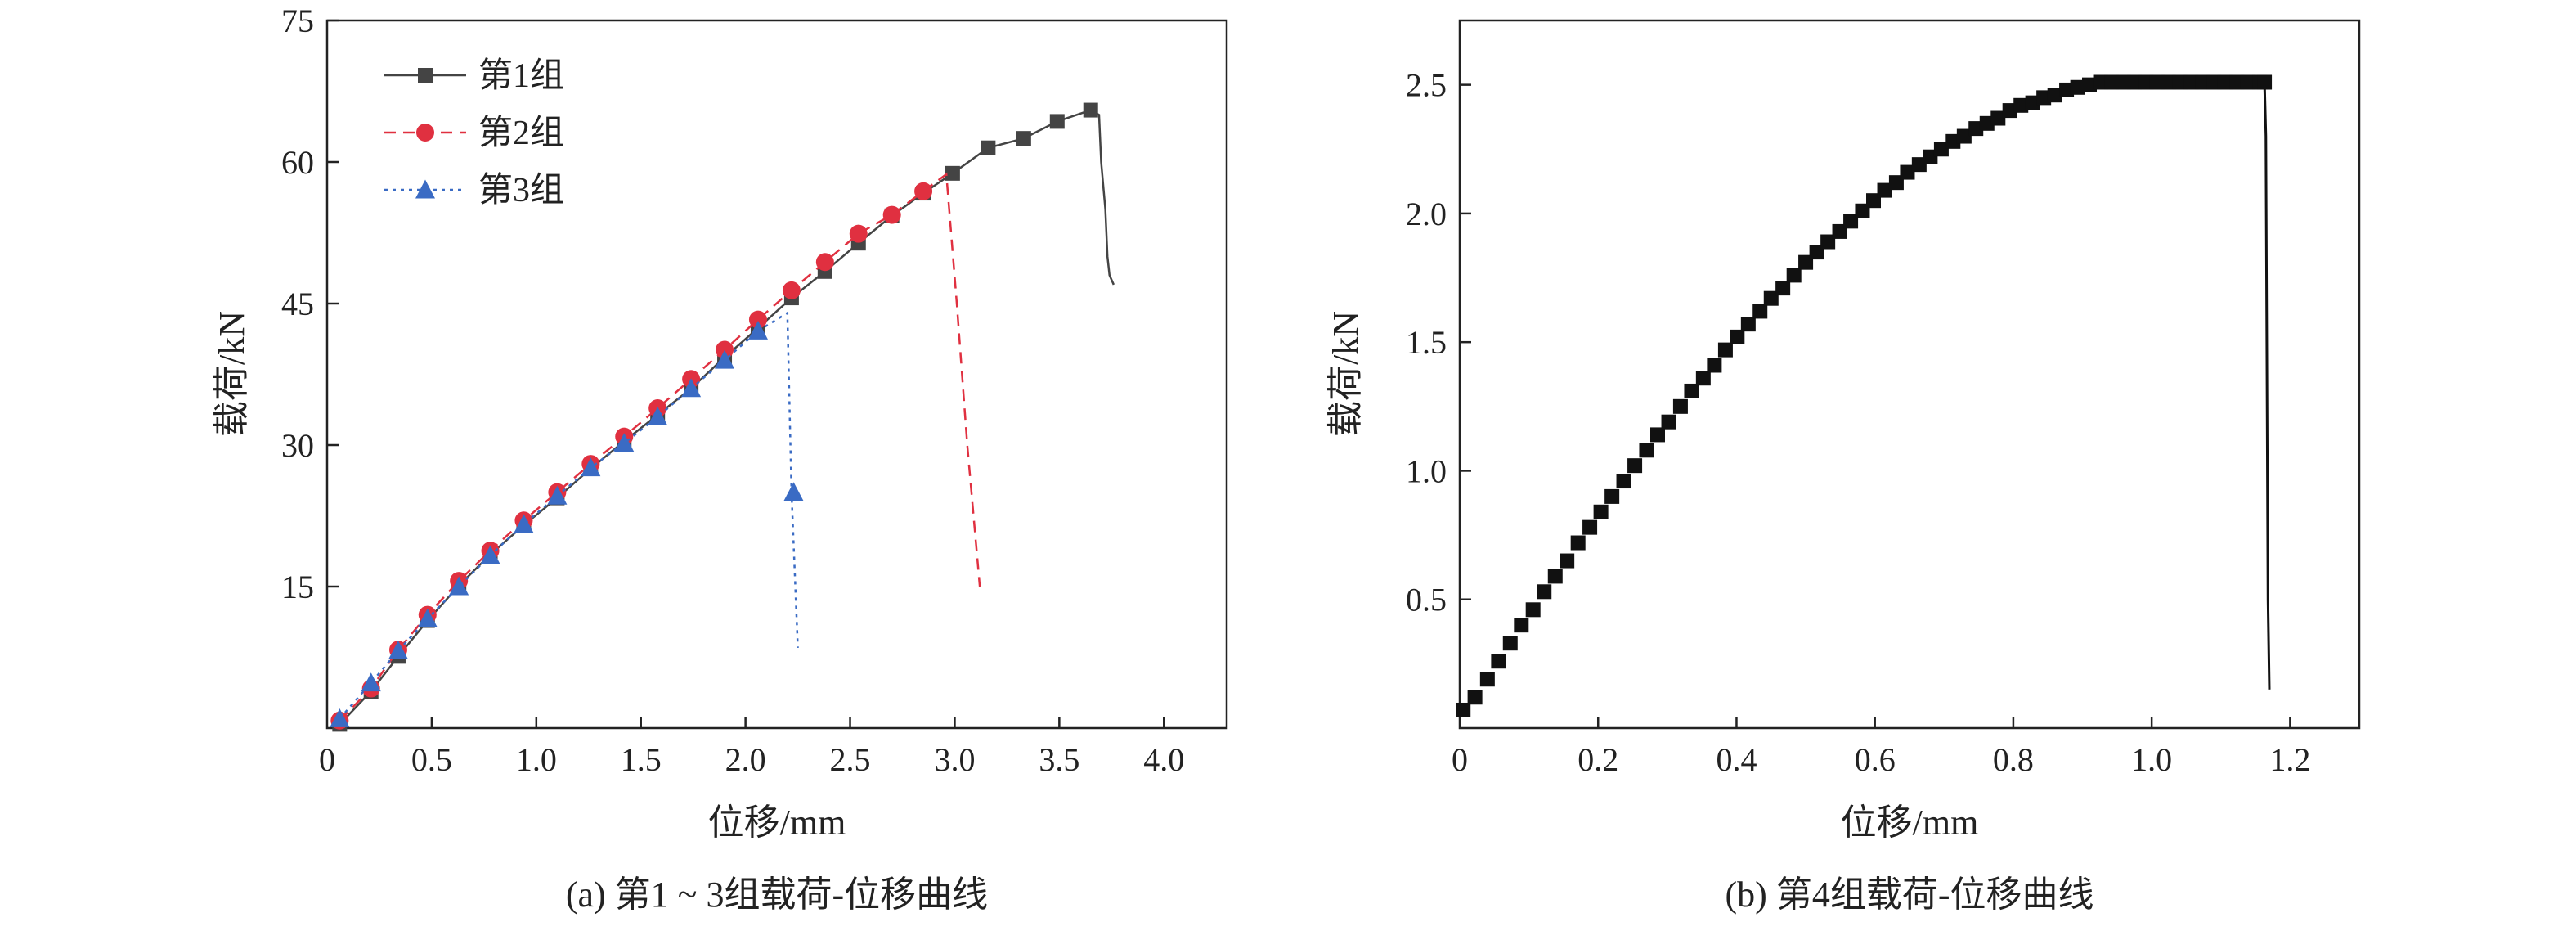  What do you see at coordinates (1875, 760) in the screenshot?
I see `chart-b-x-tick-label: 0.6` at bounding box center [1875, 760].